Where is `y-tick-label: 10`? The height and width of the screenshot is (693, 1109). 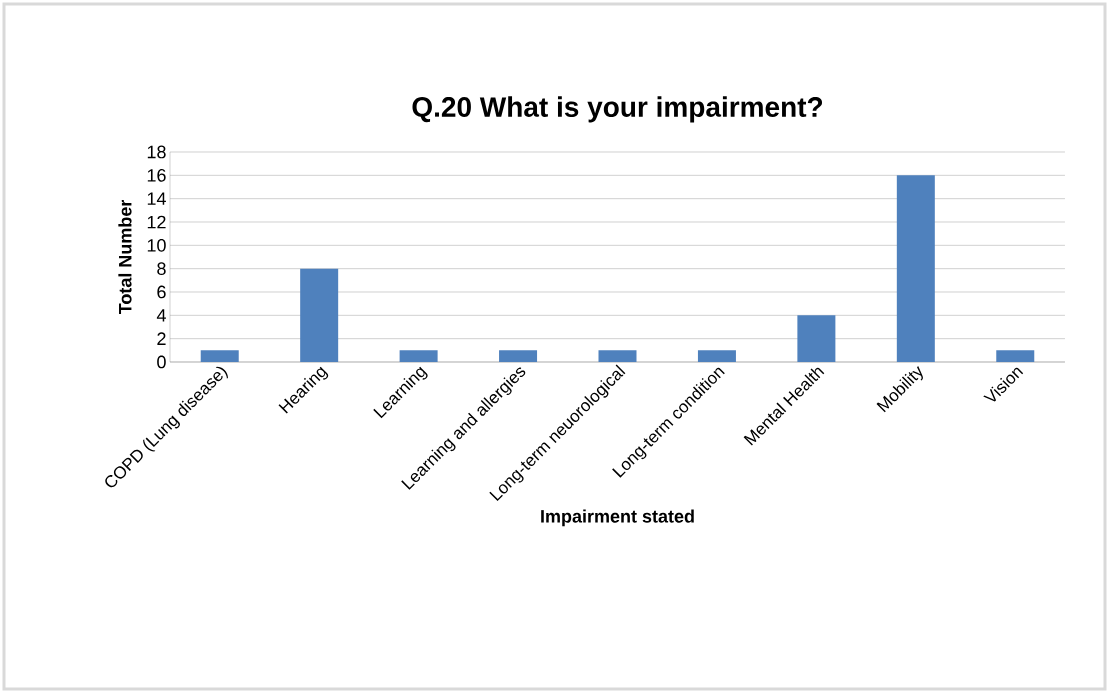
y-tick-label: 10 is located at coordinates (156, 245).